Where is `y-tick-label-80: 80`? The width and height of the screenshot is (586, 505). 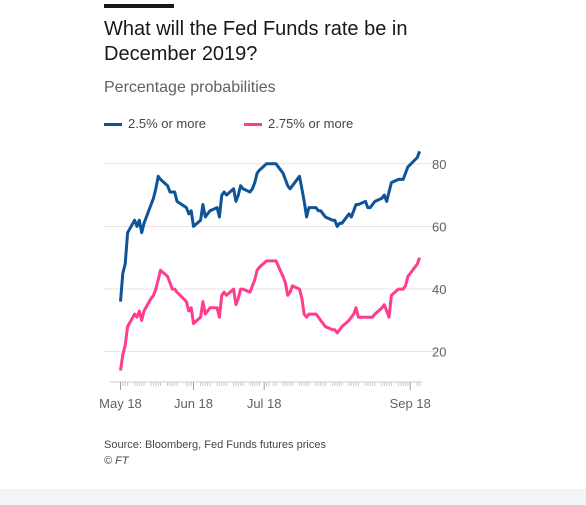 y-tick-label-80: 80 is located at coordinates (439, 164).